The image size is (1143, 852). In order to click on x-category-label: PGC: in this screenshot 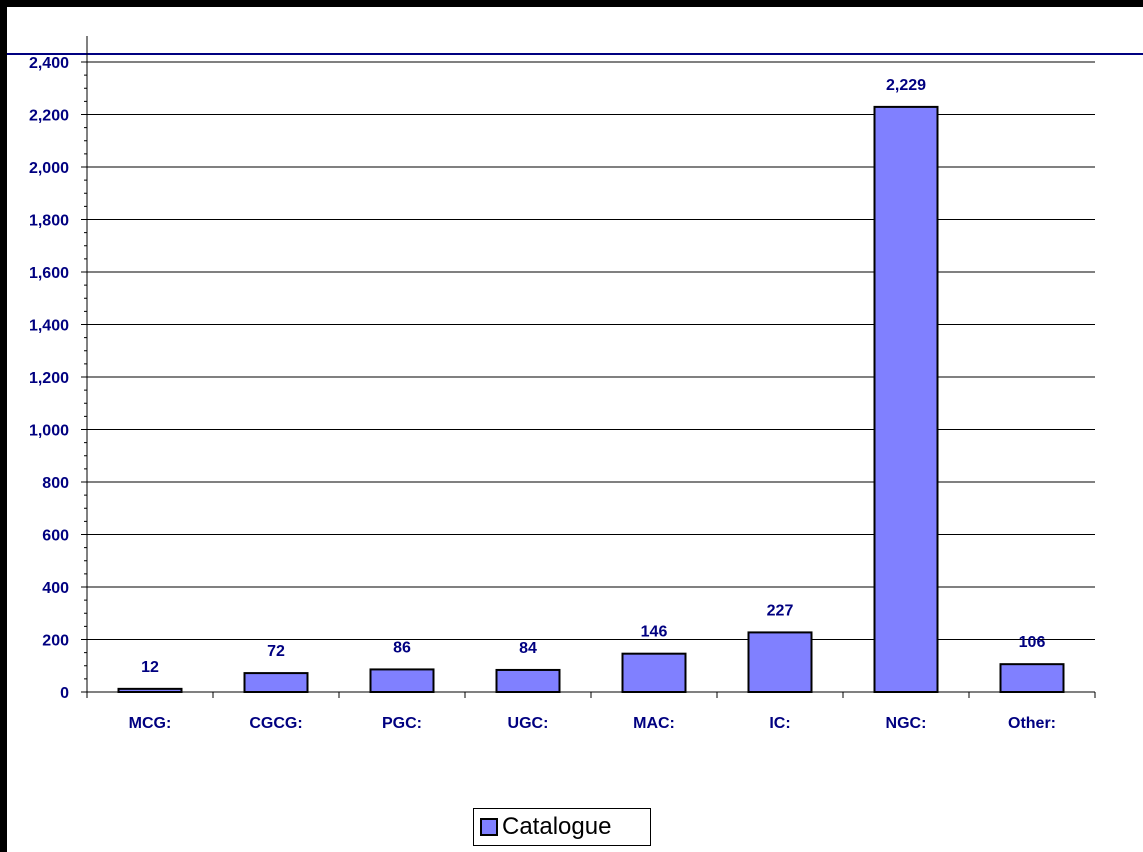, I will do `click(402, 723)`.